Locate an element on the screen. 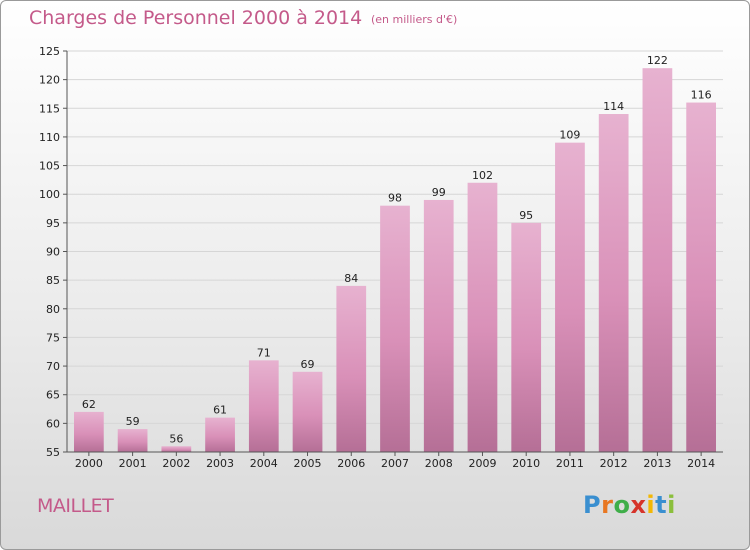 Image resolution: width=750 pixels, height=550 pixels. x-tick-label: 2004 is located at coordinates (264, 463).